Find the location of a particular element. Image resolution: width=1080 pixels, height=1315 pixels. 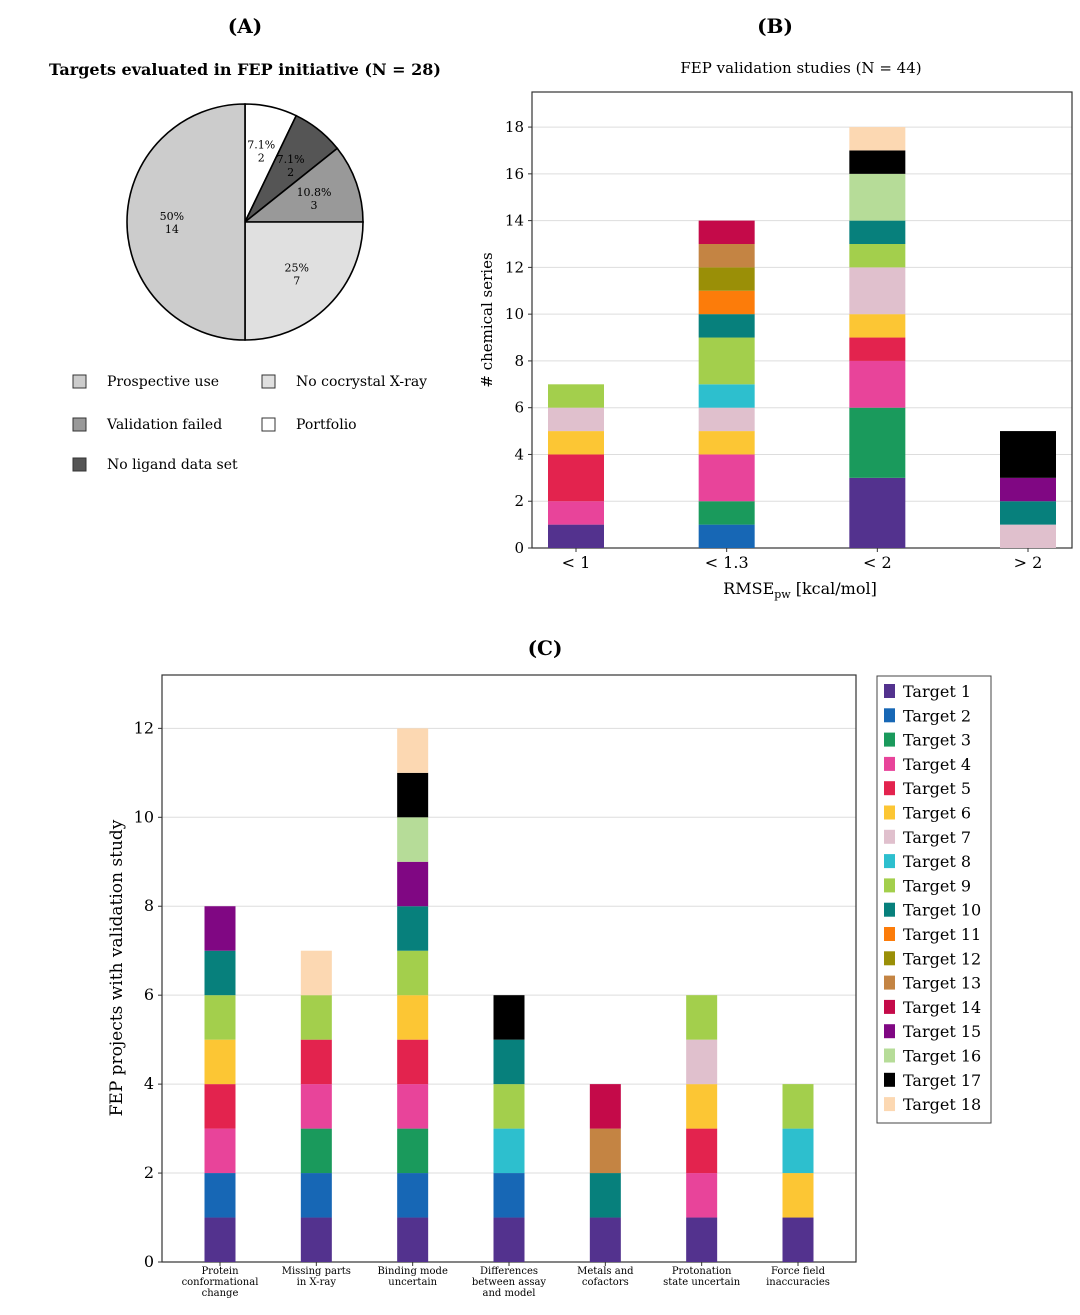

x-tick-label: < 1.3 is located at coordinates (727, 562).